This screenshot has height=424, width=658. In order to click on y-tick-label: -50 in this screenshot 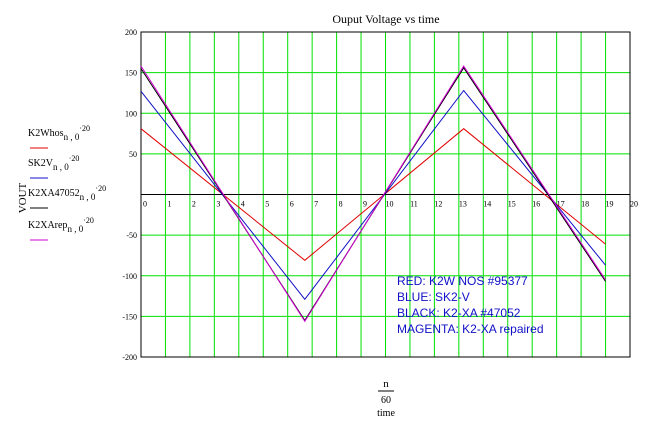, I will do `click(131, 235)`.